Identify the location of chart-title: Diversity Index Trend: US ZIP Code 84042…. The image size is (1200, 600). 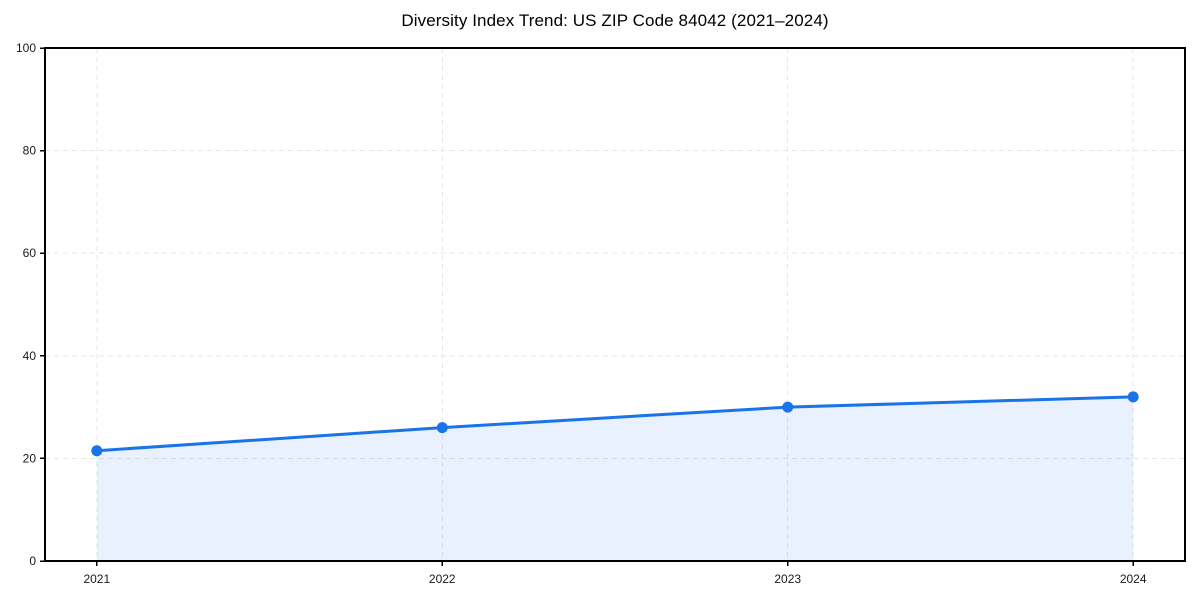
(615, 20).